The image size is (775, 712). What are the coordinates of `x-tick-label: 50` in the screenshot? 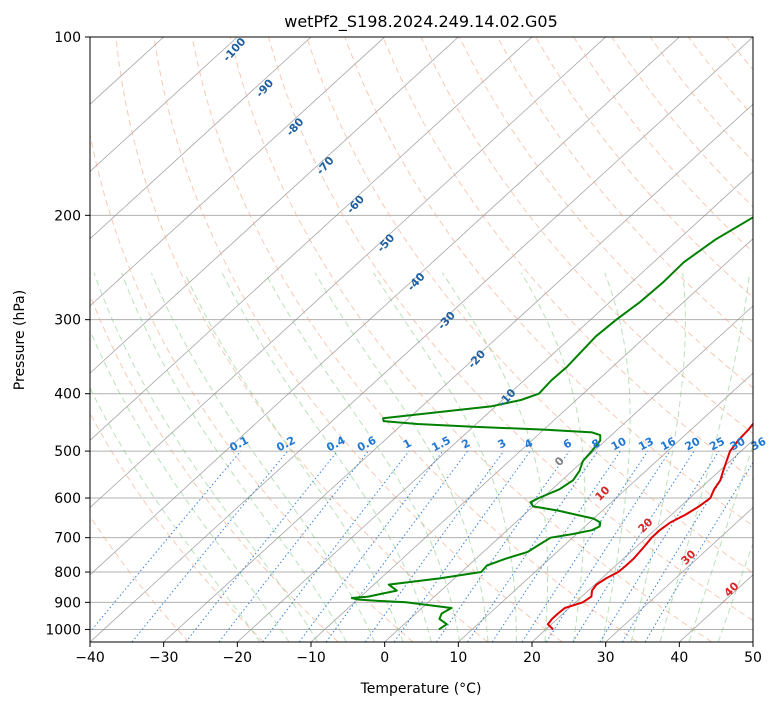 It's located at (753, 658).